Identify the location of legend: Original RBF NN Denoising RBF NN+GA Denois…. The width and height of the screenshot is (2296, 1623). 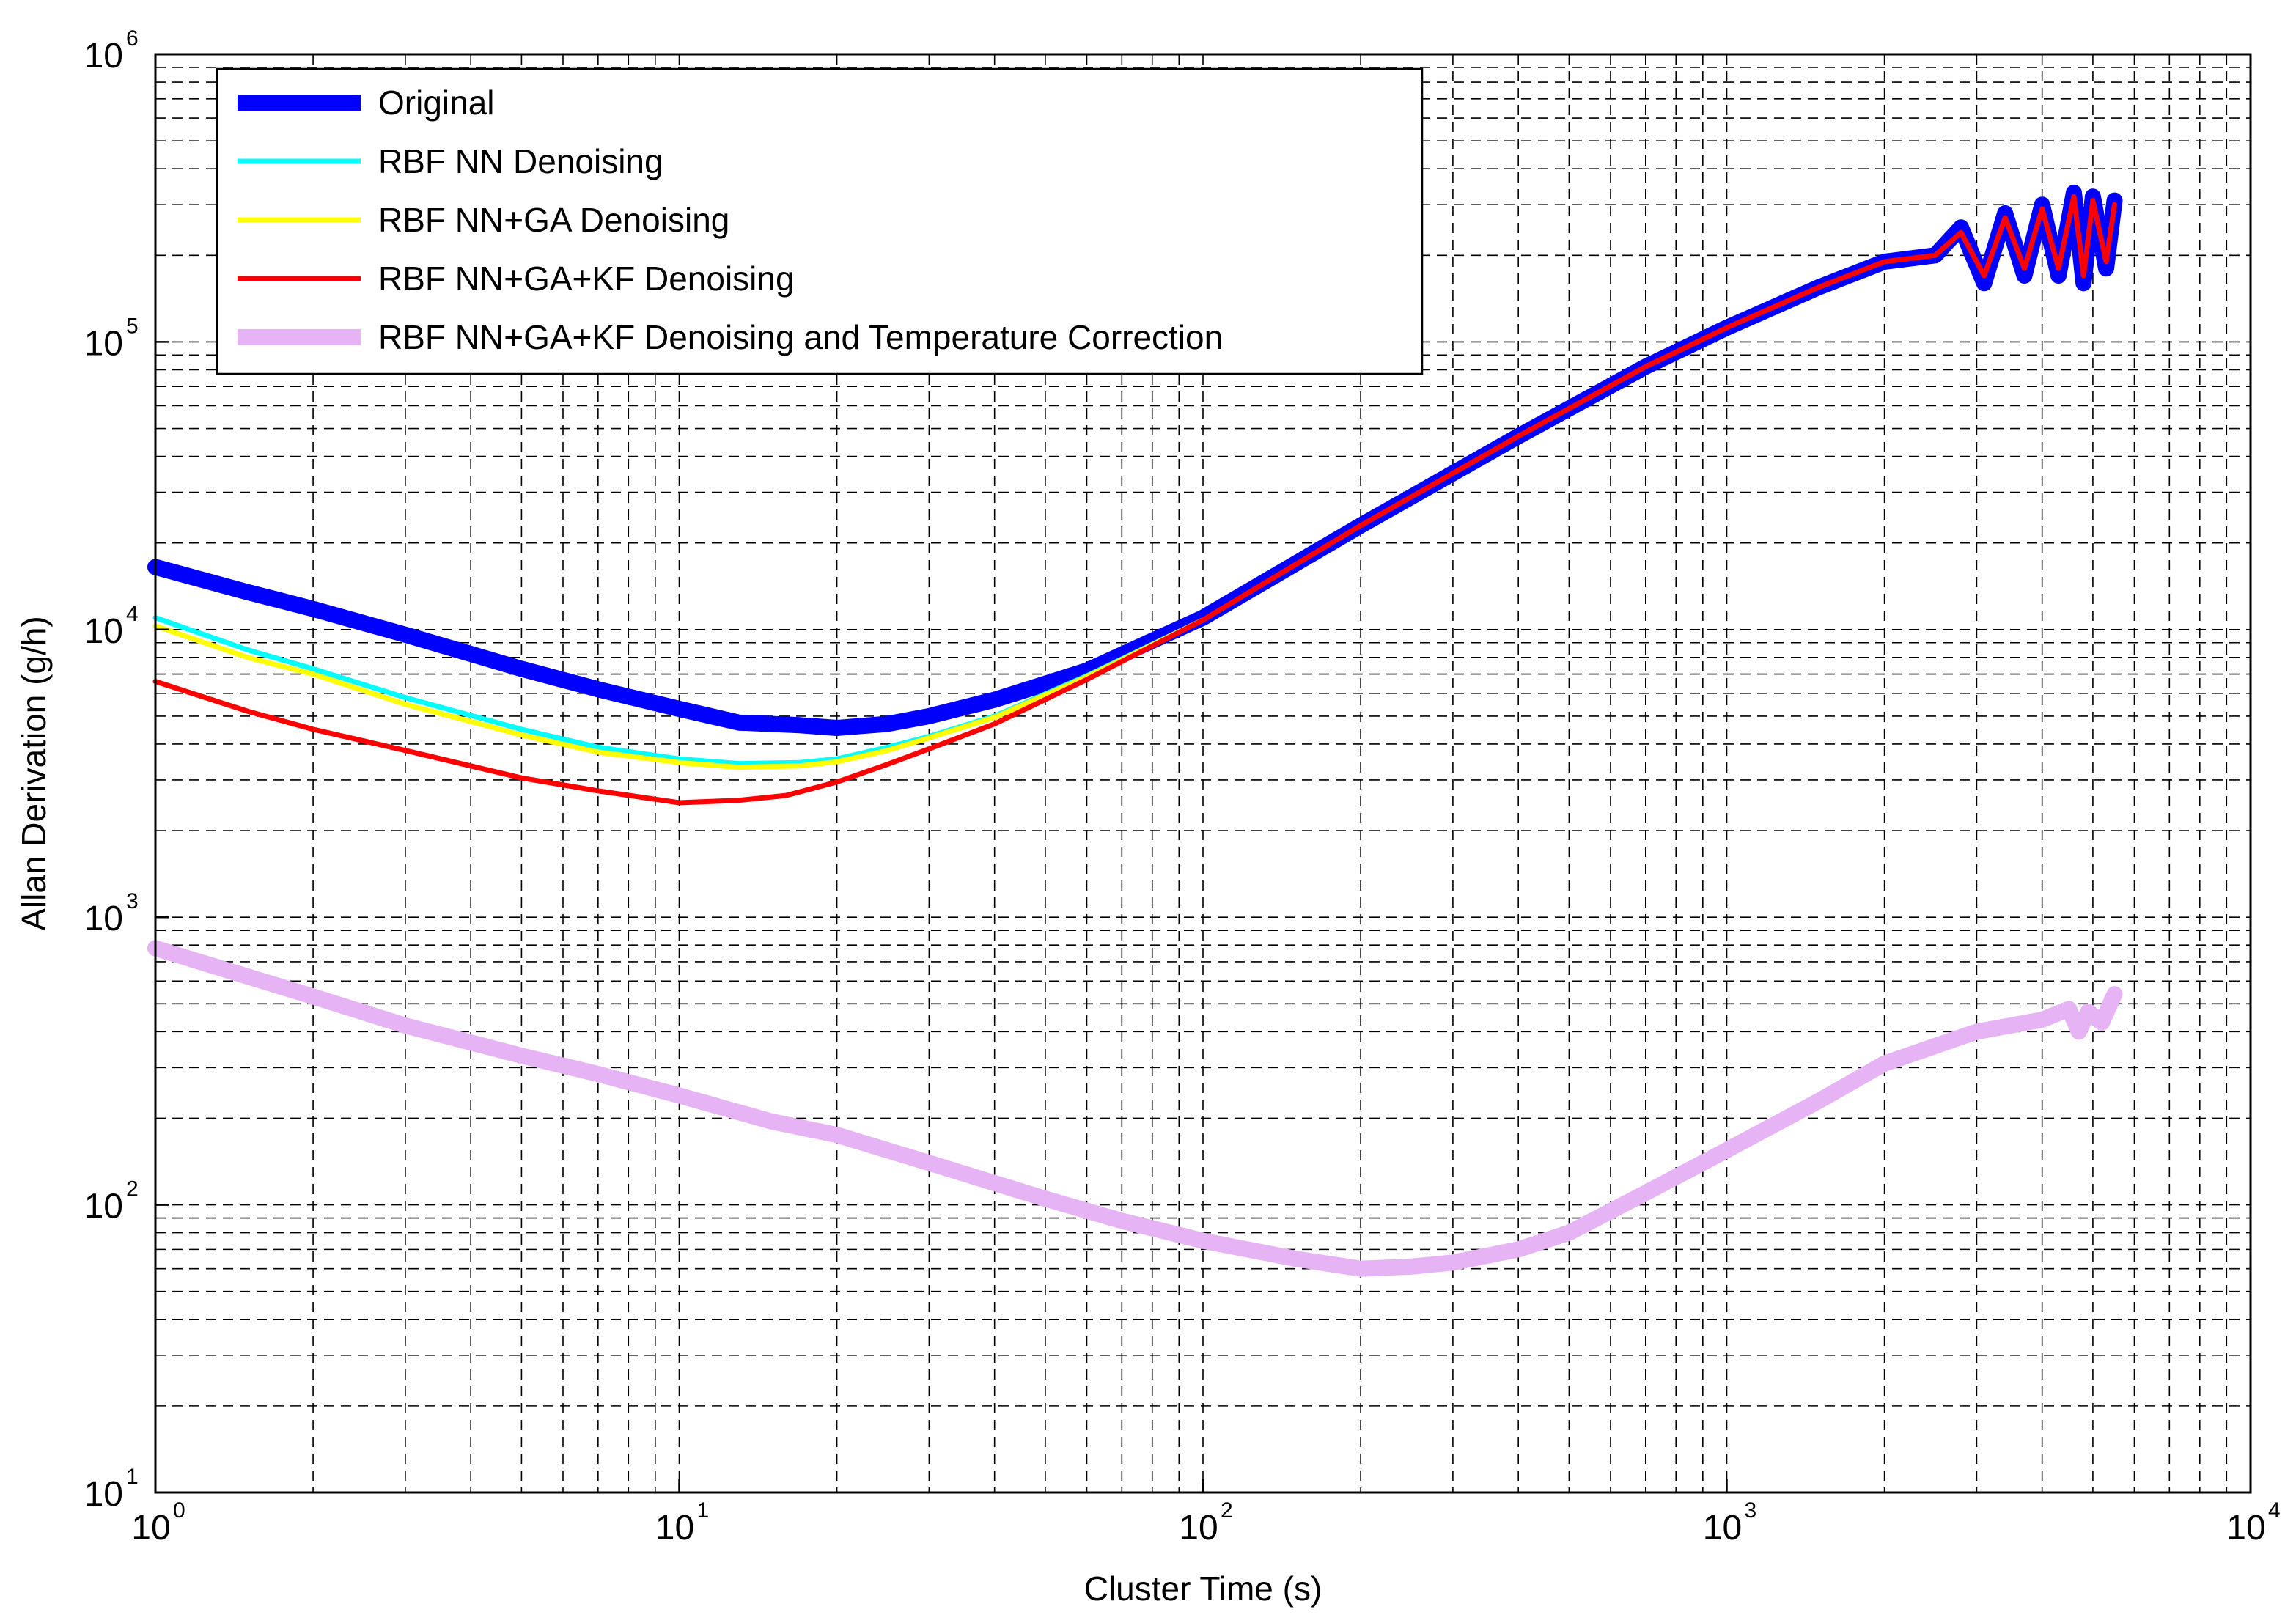
(820, 221).